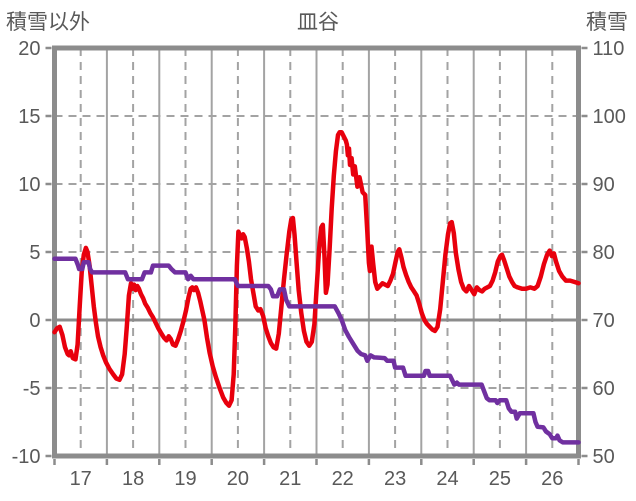 The width and height of the screenshot is (636, 501). I want to click on right-axis-tick-label: 80, so click(604, 253).